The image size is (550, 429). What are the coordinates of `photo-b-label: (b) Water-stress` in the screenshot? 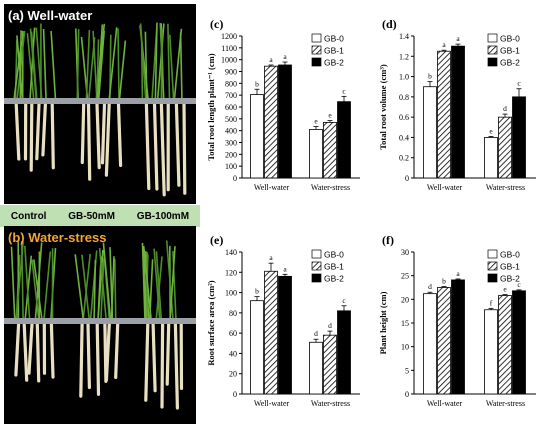 It's located at (57, 237).